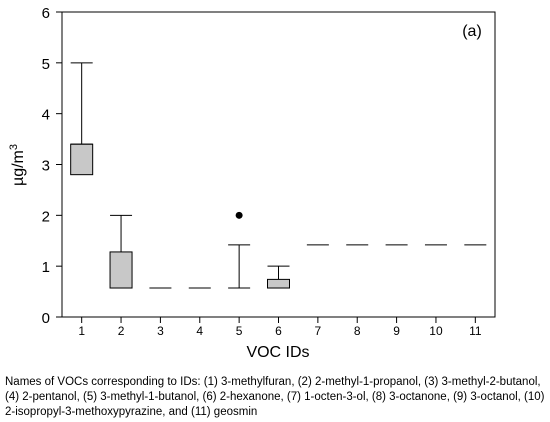 Image resolution: width=550 pixels, height=422 pixels. What do you see at coordinates (160, 331) in the screenshot?
I see `x-tick-label: 3` at bounding box center [160, 331].